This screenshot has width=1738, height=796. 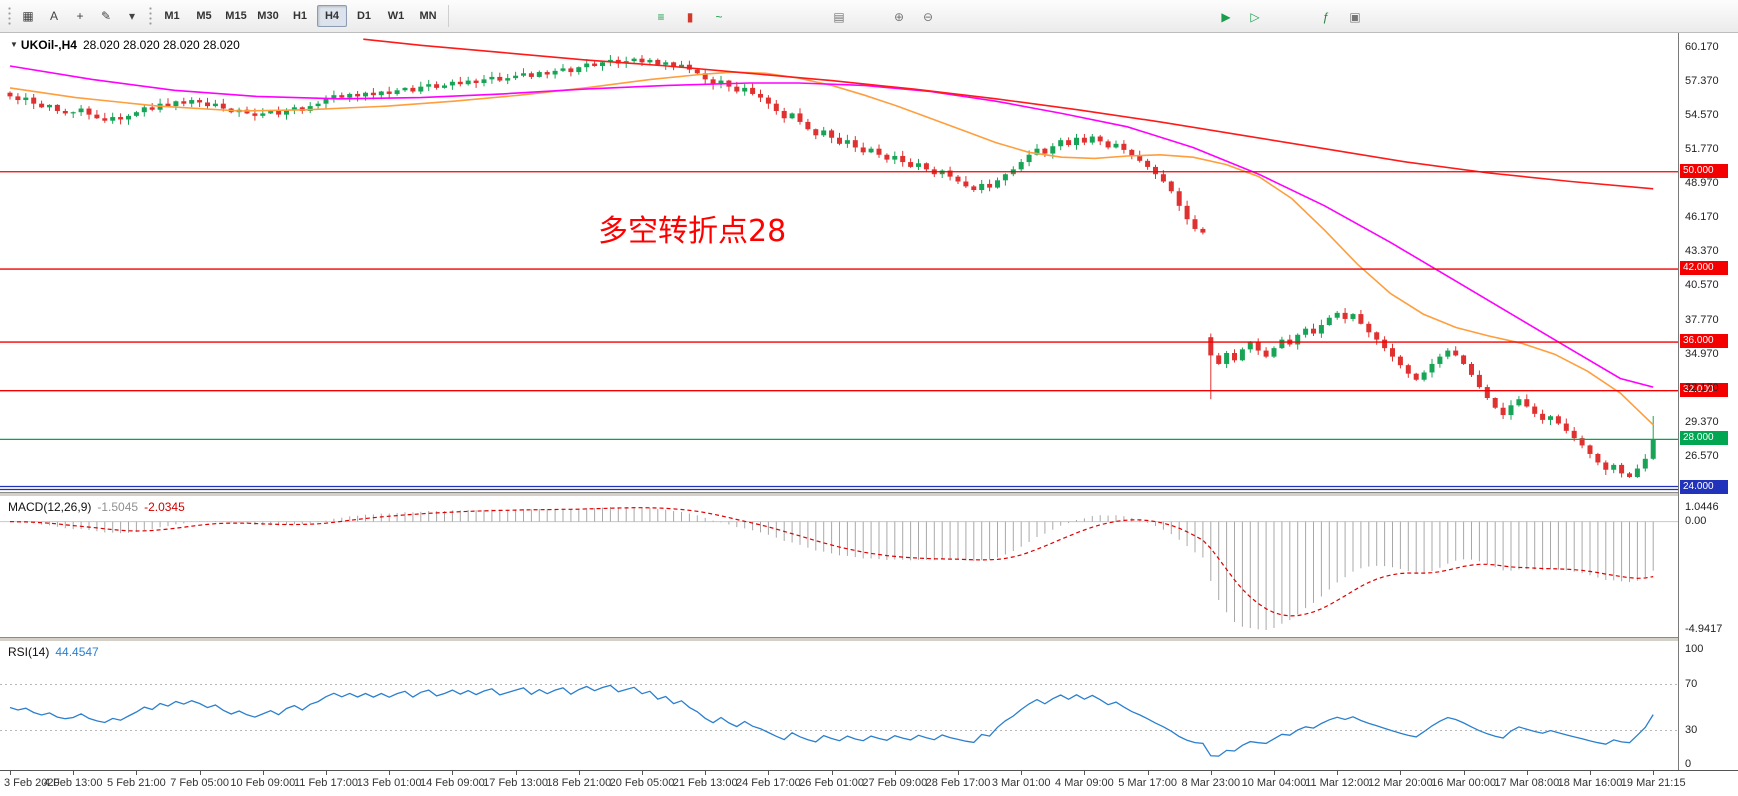 What do you see at coordinates (1696, 520) in the screenshot?
I see `macd-axis-label: 0.00` at bounding box center [1696, 520].